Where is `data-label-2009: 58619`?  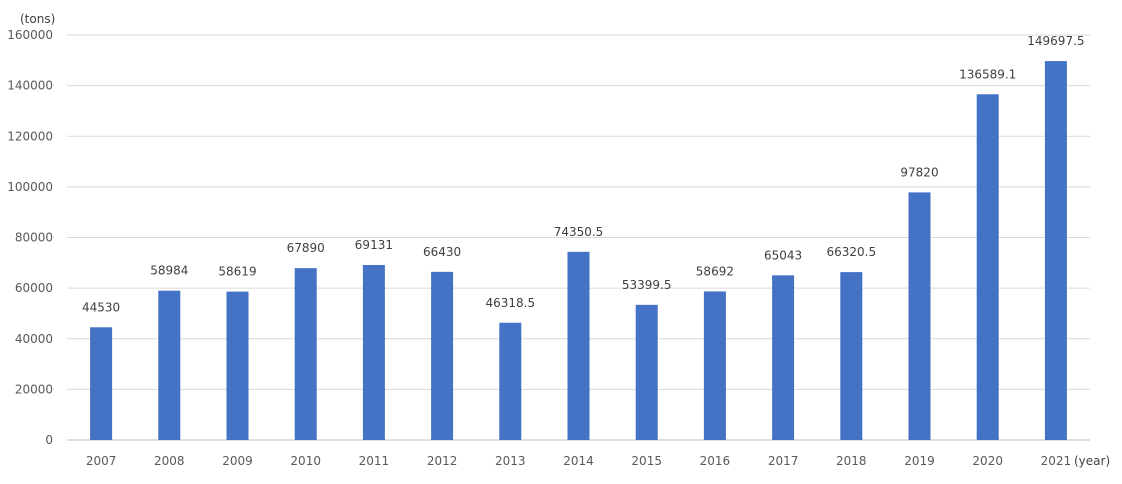
data-label-2009: 58619 is located at coordinates (237, 272).